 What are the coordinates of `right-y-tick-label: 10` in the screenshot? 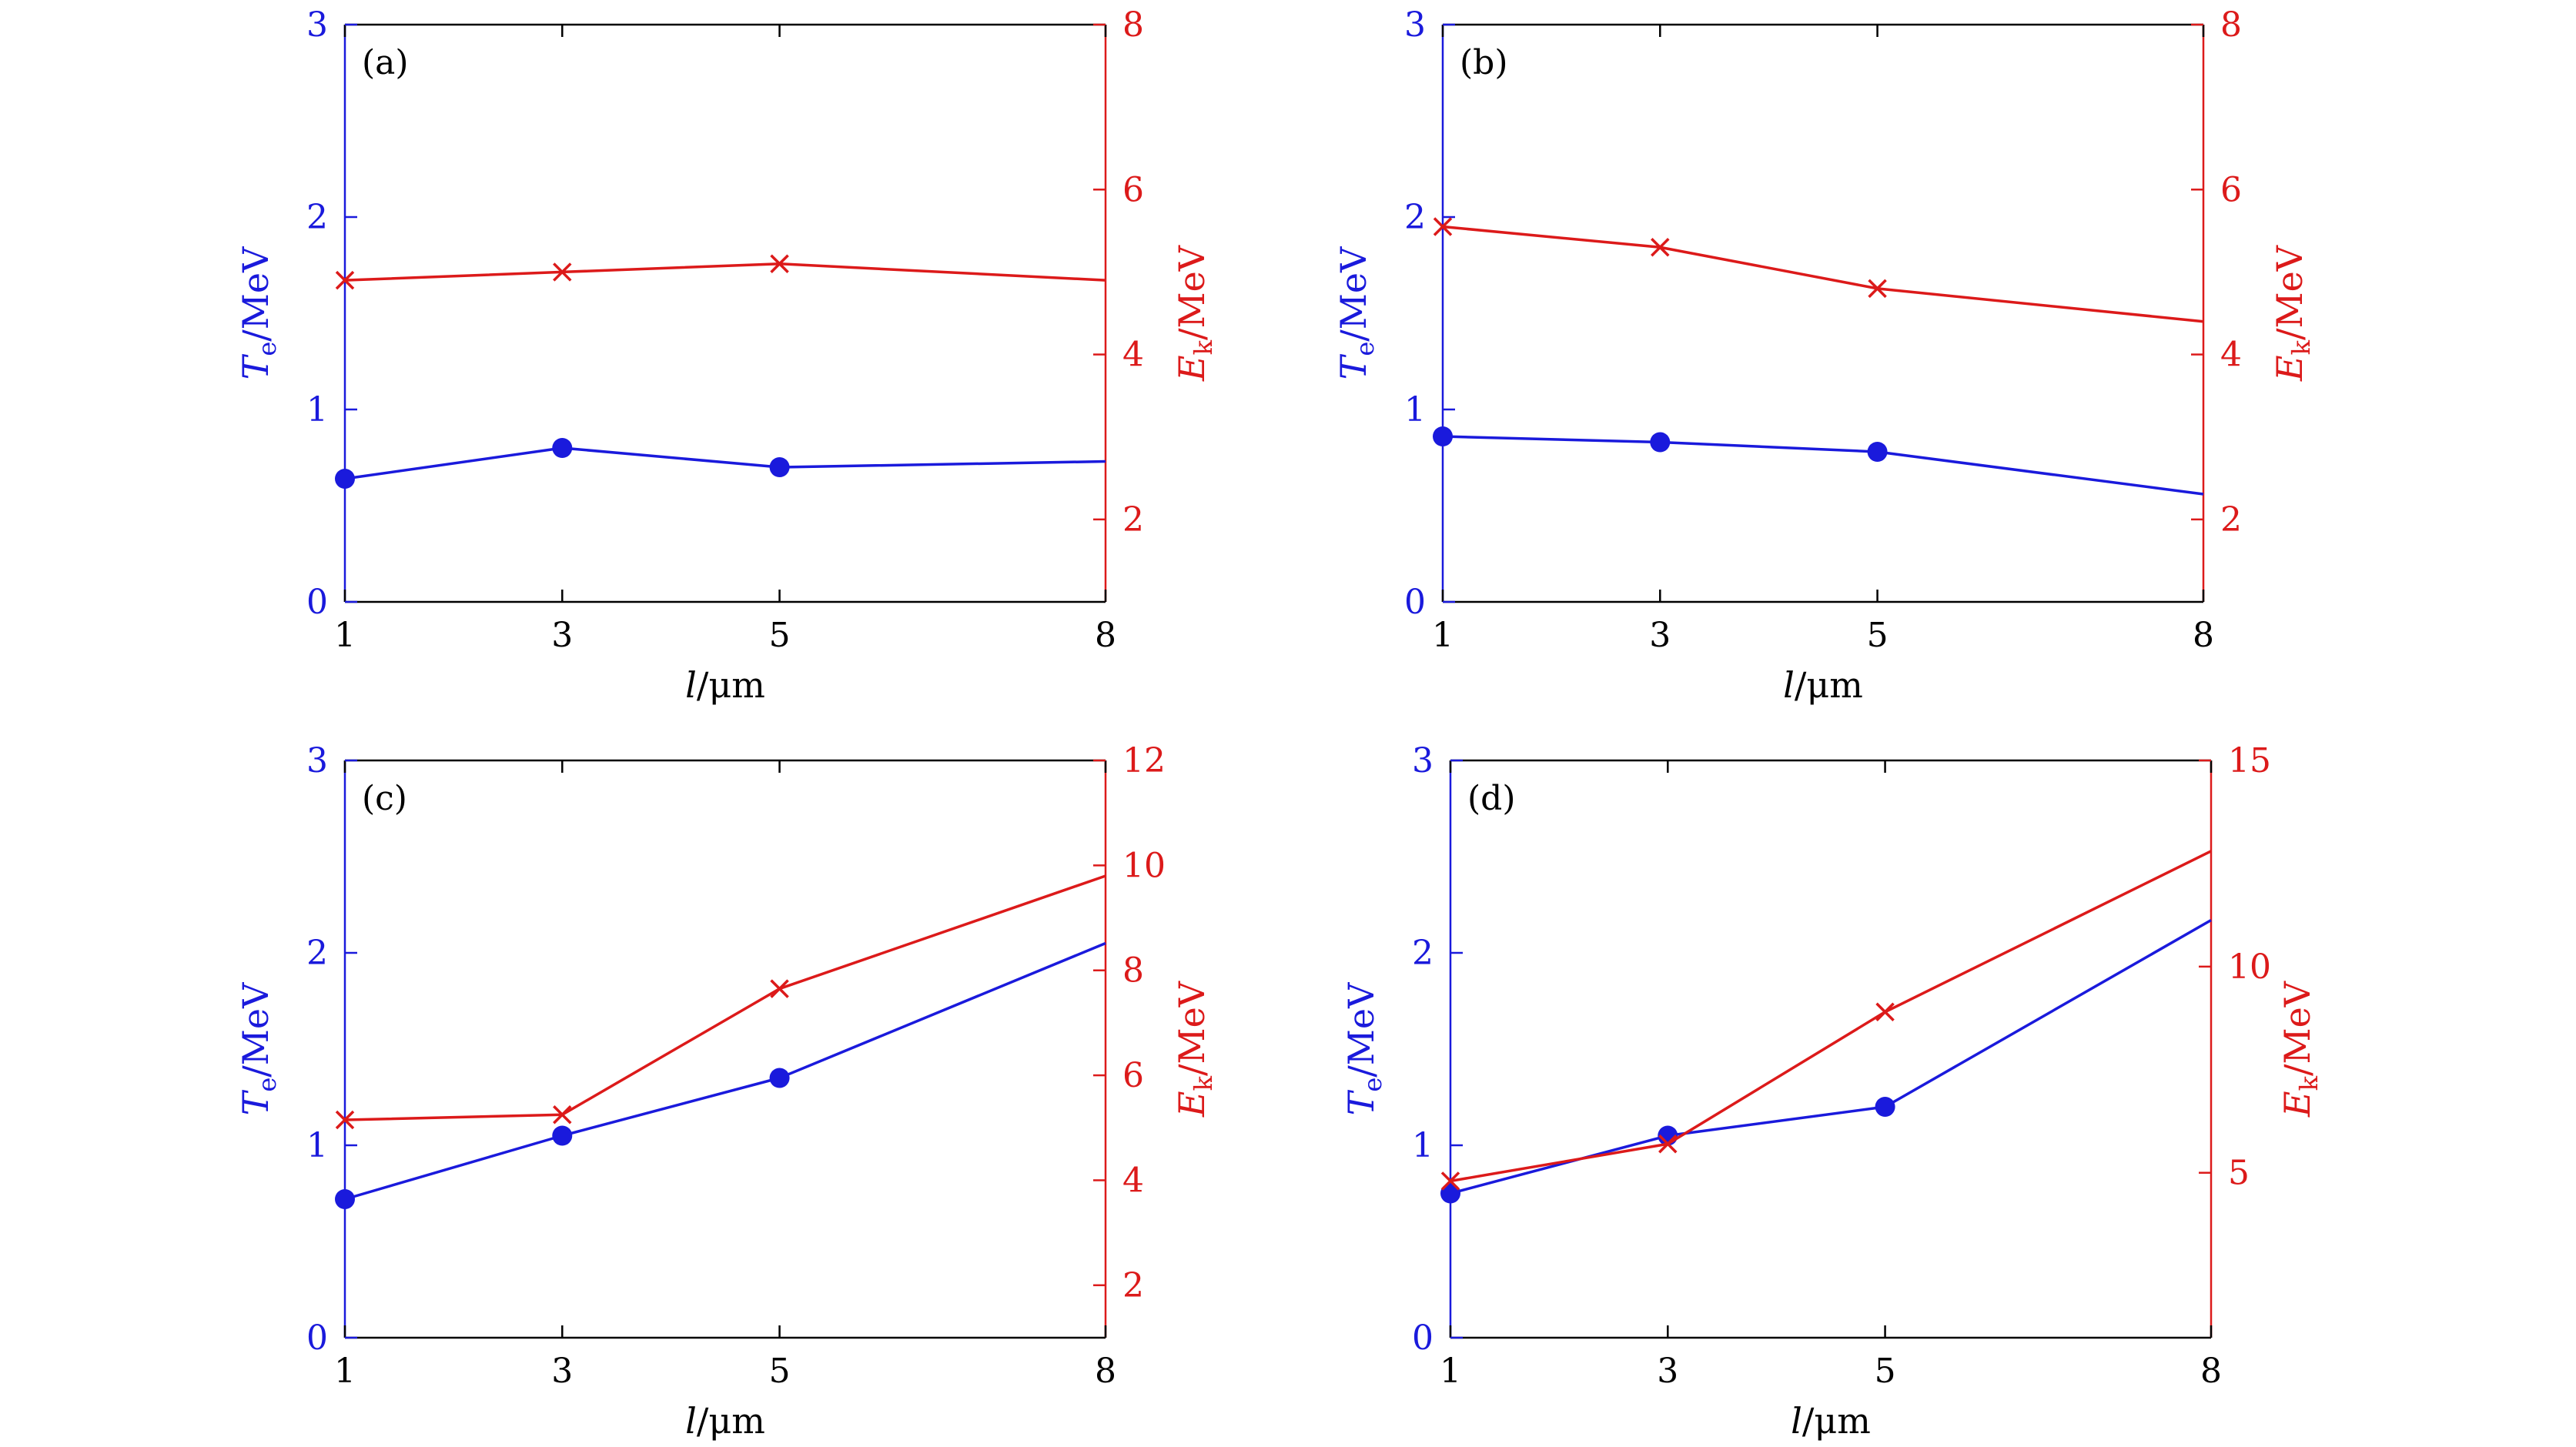 It's located at (1144, 865).